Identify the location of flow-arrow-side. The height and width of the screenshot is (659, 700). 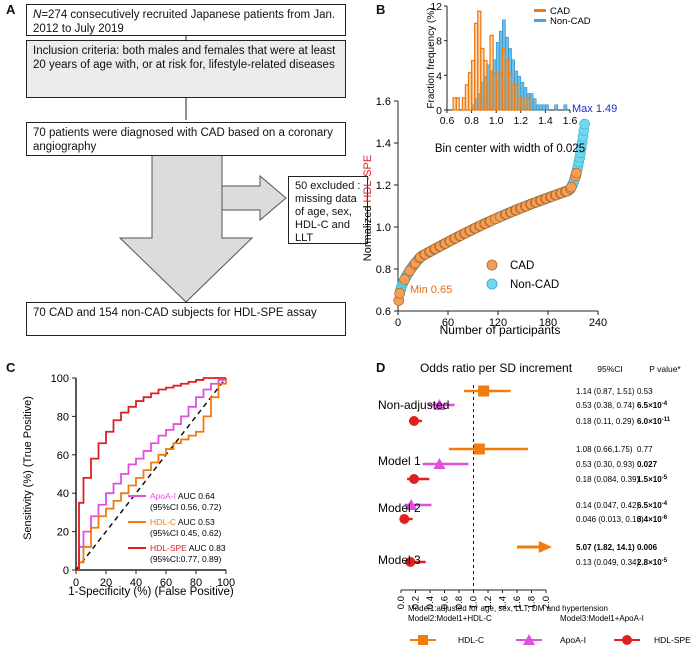
(254, 198).